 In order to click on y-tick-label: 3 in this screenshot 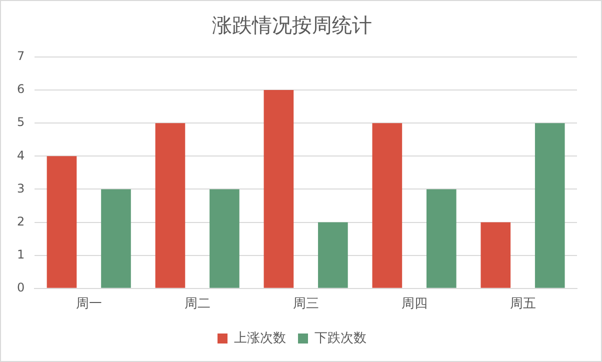, I will do `click(20, 188)`.